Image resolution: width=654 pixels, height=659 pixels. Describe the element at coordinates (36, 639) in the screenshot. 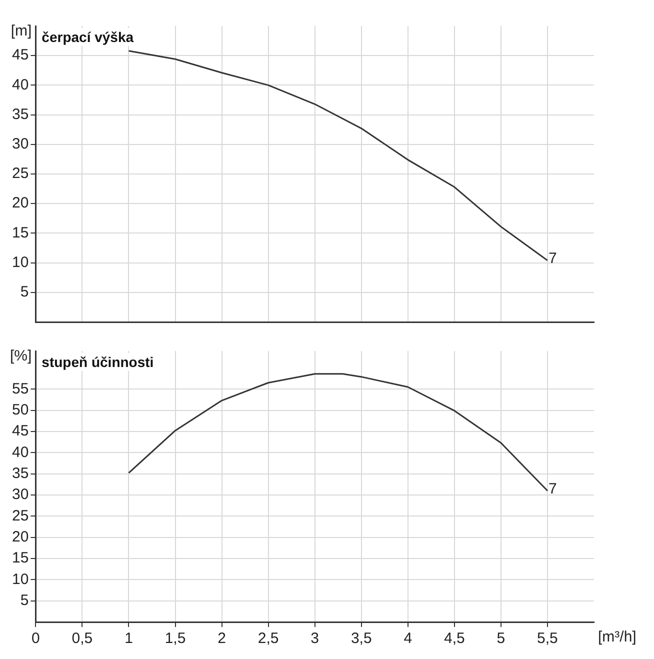

I see `x-tick-label: 0` at that location.